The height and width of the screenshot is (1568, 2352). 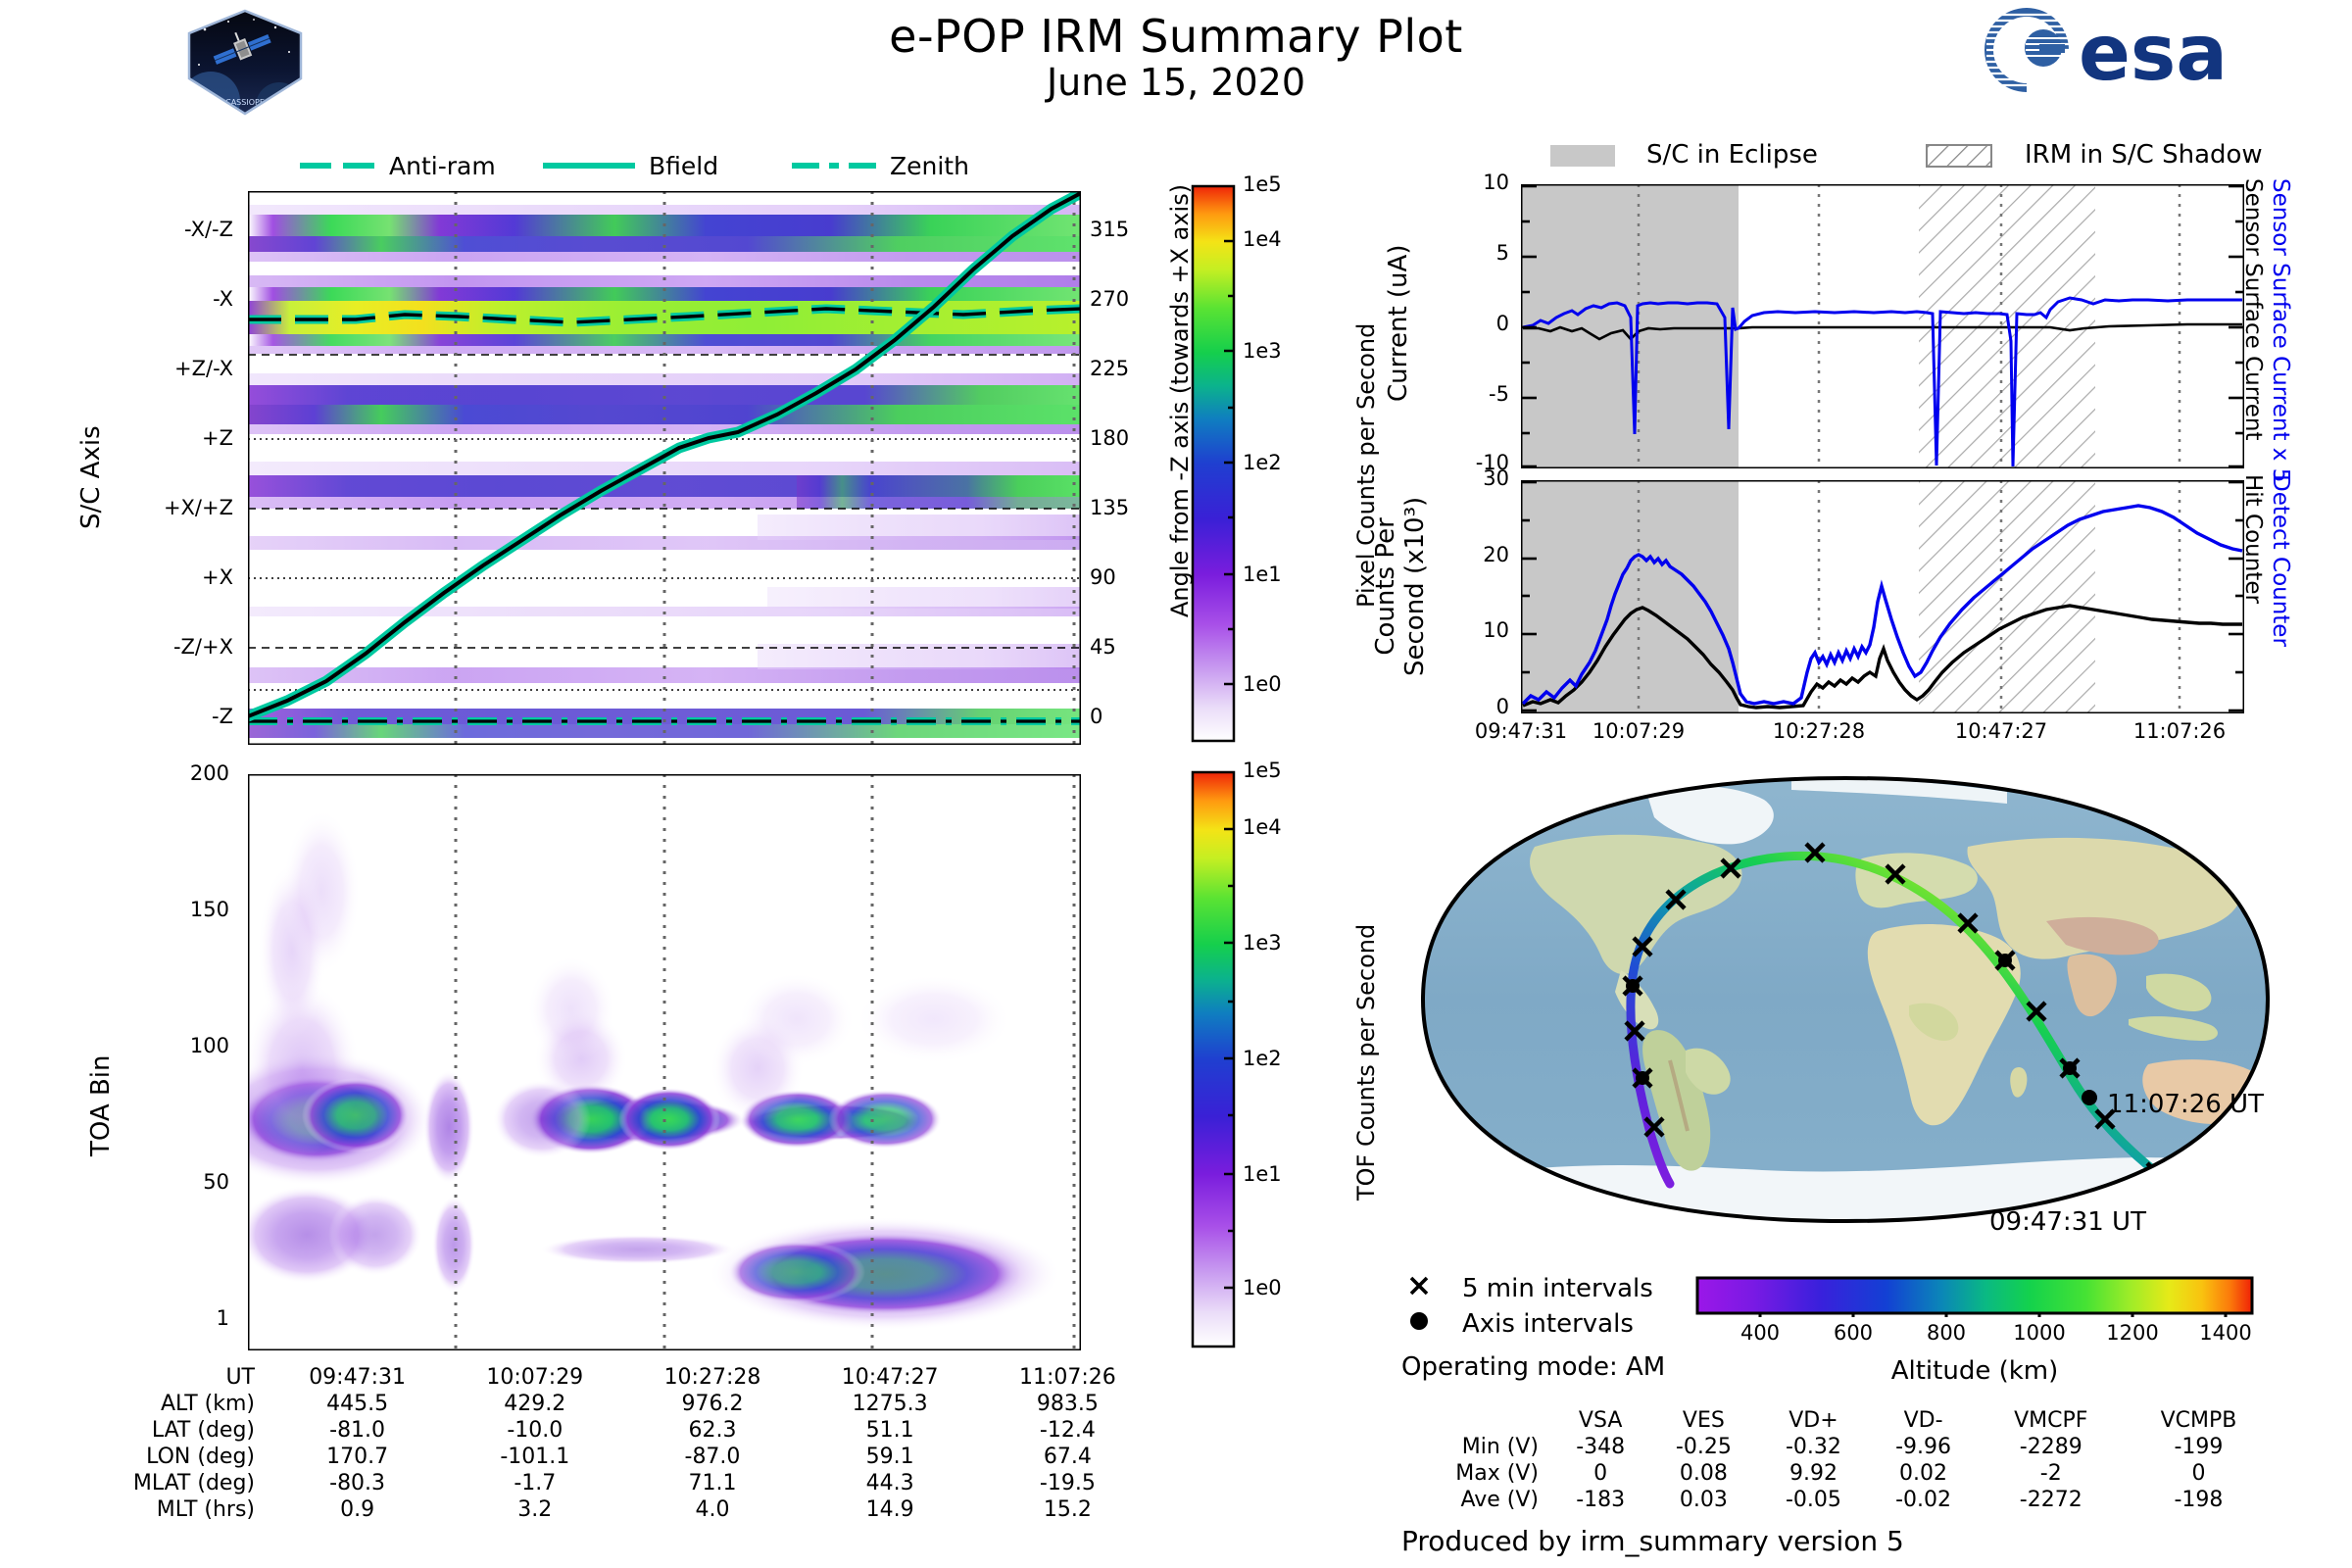 What do you see at coordinates (1262, 184) in the screenshot?
I see `cbtick-1e5: 1e5` at bounding box center [1262, 184].